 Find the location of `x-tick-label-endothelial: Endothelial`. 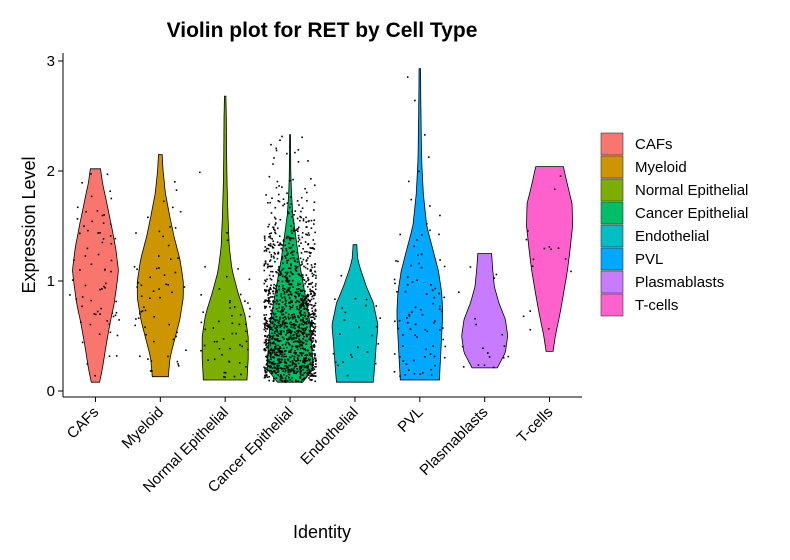

x-tick-label-endothelial: Endothelial is located at coordinates (329, 436).